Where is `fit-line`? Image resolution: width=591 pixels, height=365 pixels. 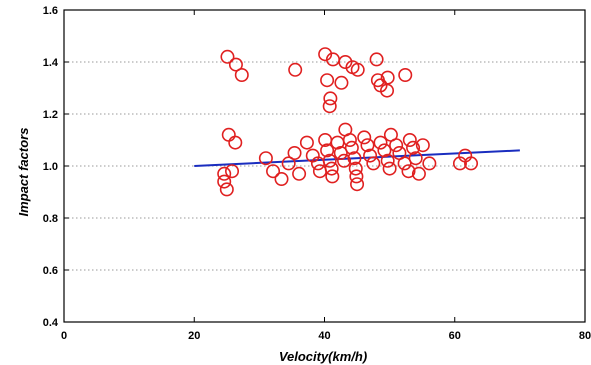 fit-line is located at coordinates (357, 158).